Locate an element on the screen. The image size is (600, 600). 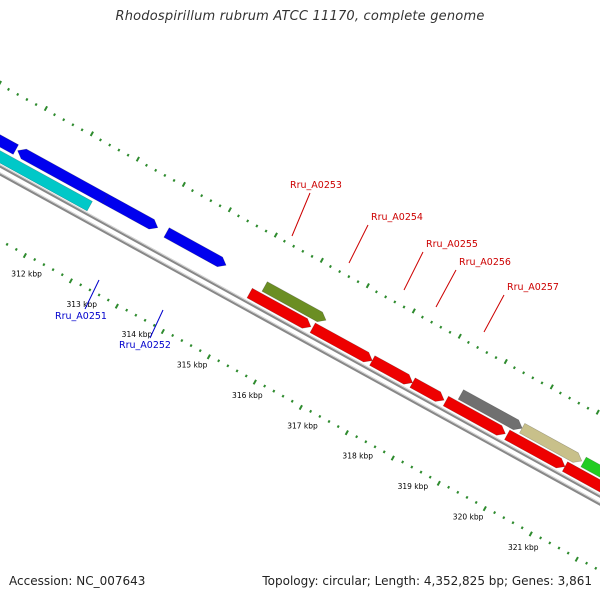
gene-label: Rru_A0257 is located at coordinates (533, 287).